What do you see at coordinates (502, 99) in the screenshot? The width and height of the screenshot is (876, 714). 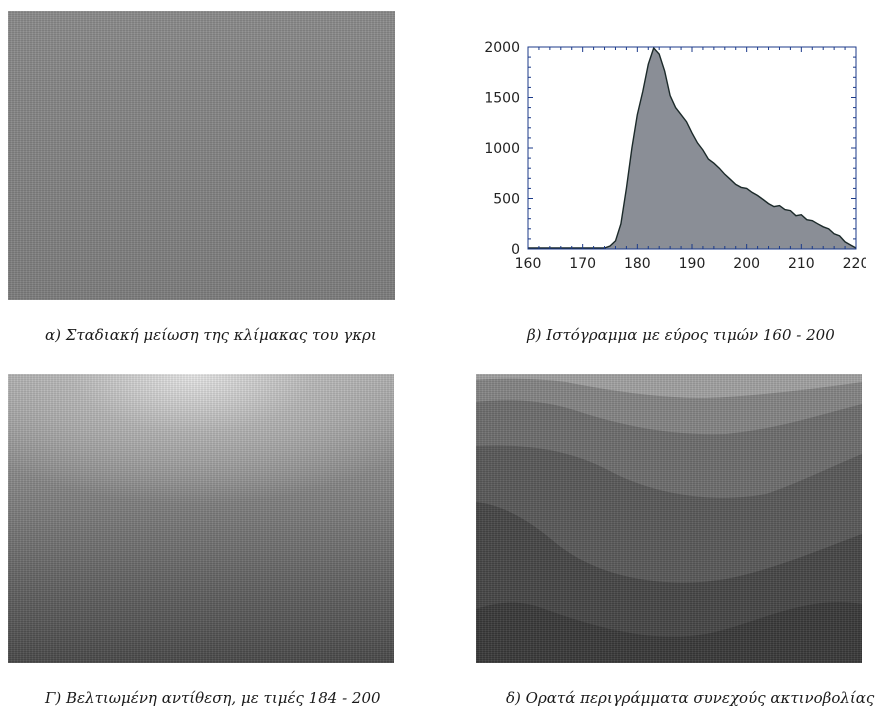 I see `y-tick-label: 1500` at bounding box center [502, 99].